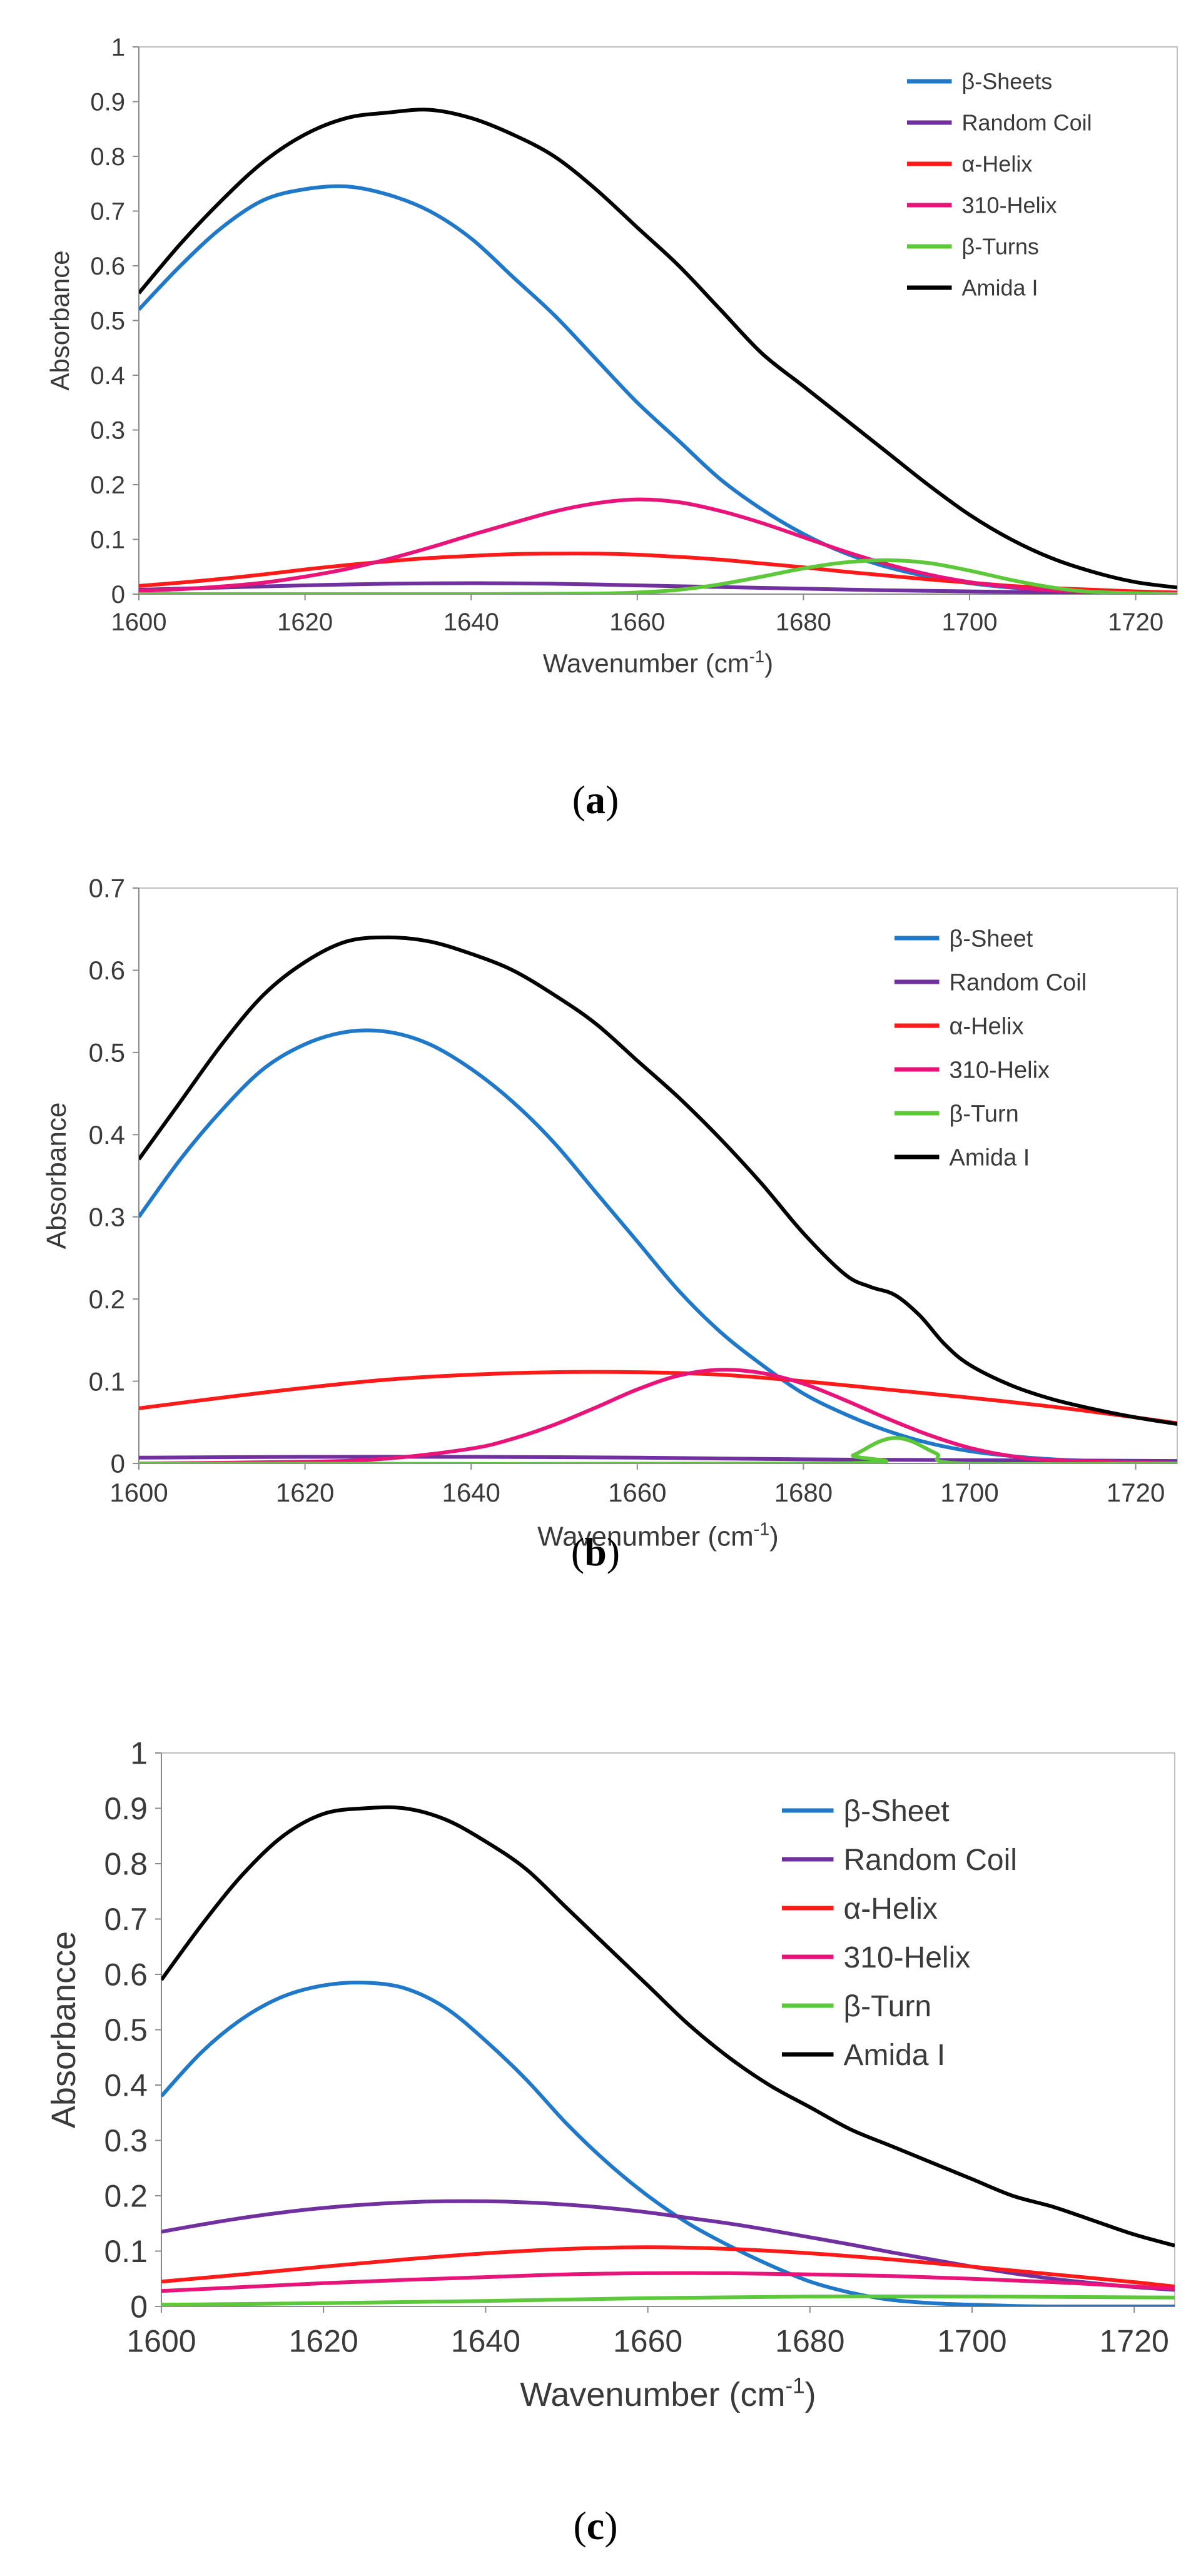 The width and height of the screenshot is (1191, 2576). What do you see at coordinates (118, 48) in the screenshot?
I see `y-tick-label: 1` at bounding box center [118, 48].